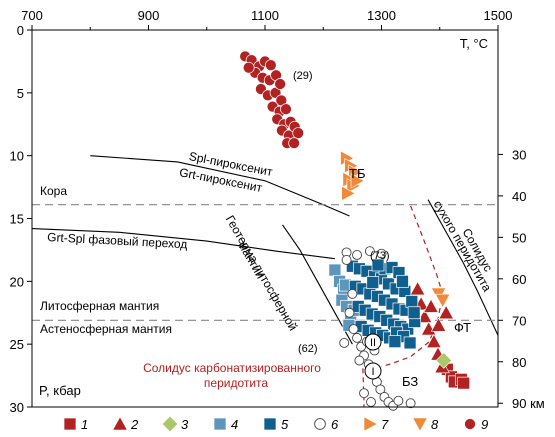  Describe the element at coordinates (265, 15) in the screenshot. I see `x-tick-label: 1100` at that location.